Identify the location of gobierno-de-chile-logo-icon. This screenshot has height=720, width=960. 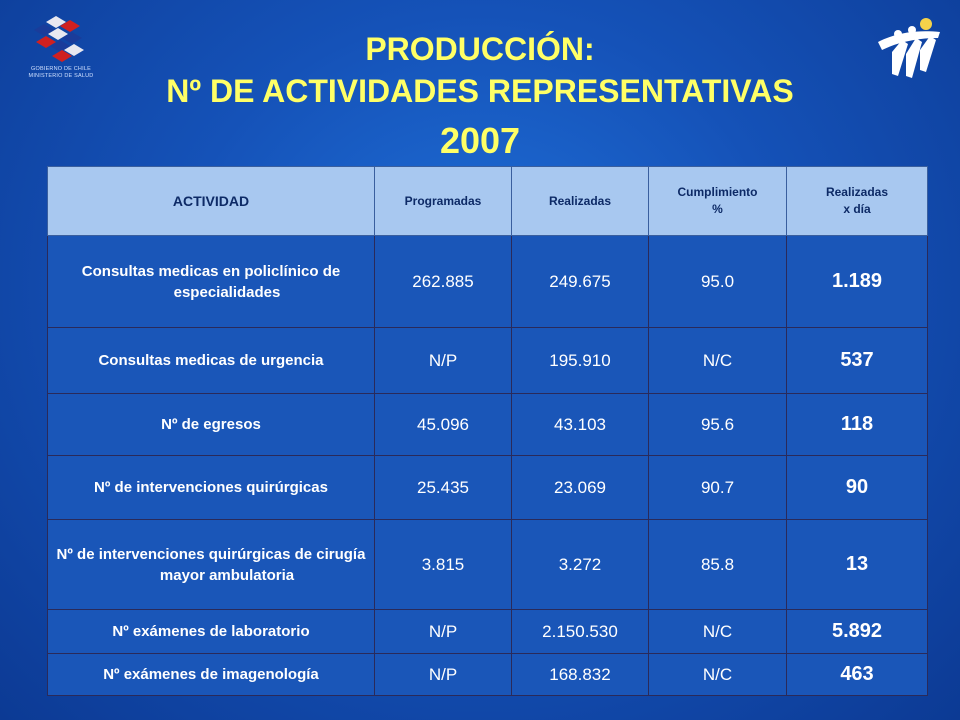
(59, 39).